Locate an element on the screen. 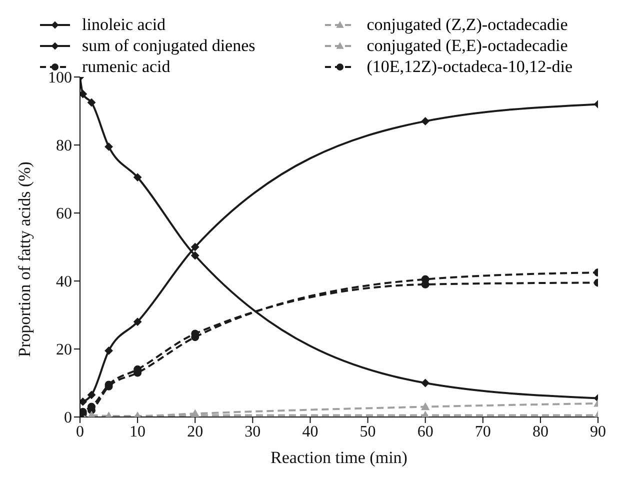  x-tick-label: 40 is located at coordinates (310, 431).